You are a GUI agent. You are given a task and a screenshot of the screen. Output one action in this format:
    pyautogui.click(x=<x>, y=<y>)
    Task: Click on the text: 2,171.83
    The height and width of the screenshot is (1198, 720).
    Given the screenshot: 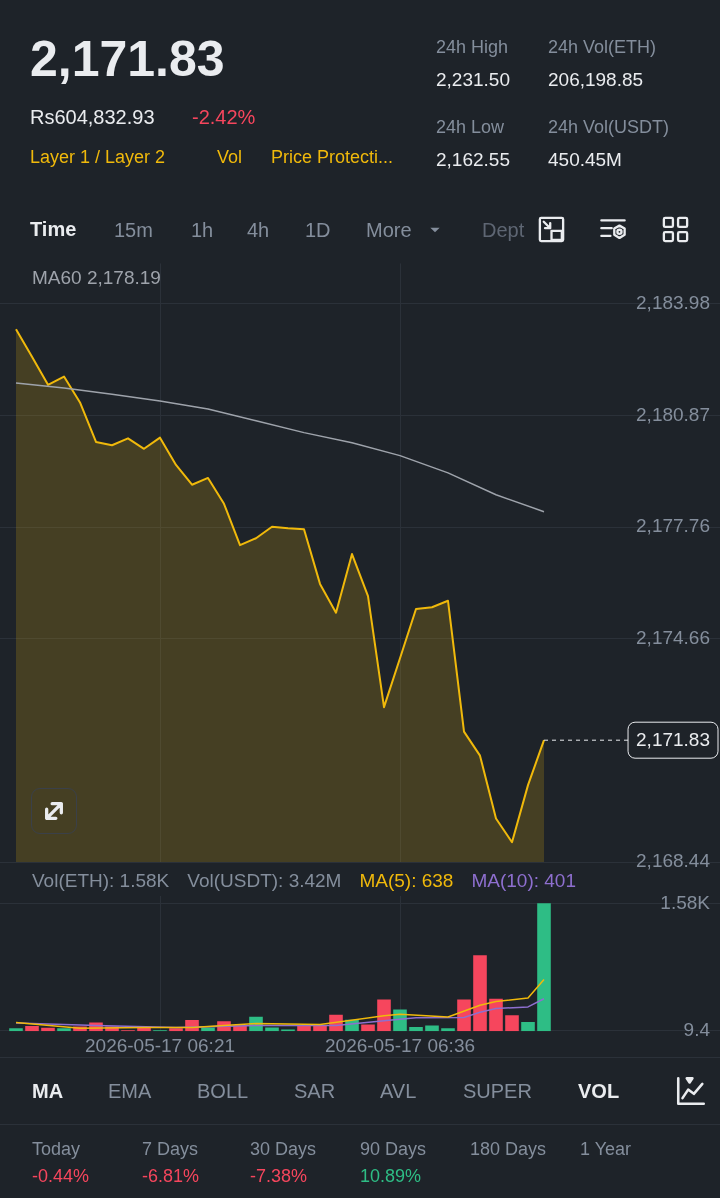 What is the action you would take?
    pyautogui.click(x=127, y=59)
    